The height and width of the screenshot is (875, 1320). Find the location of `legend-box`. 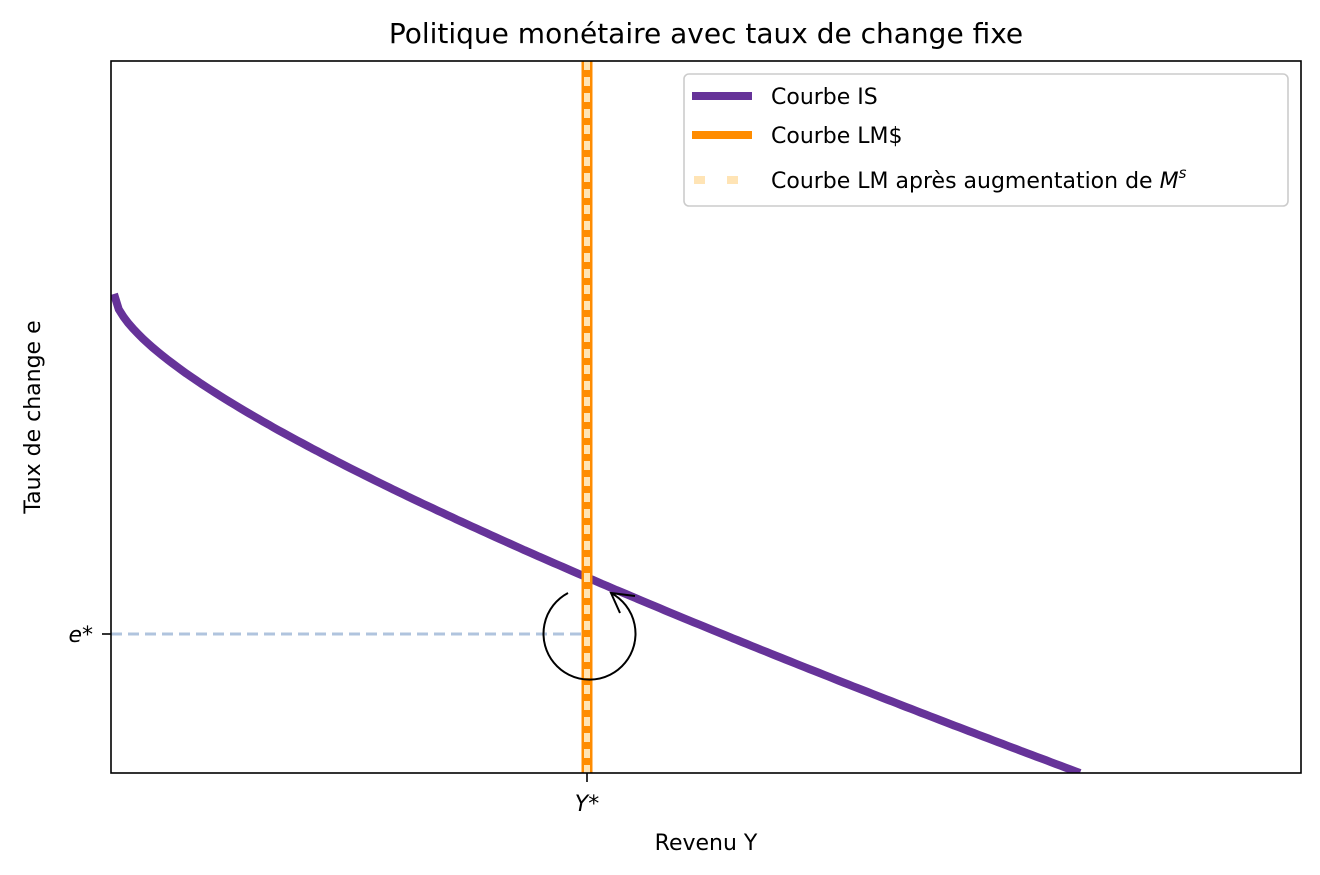

legend-box is located at coordinates (986, 140).